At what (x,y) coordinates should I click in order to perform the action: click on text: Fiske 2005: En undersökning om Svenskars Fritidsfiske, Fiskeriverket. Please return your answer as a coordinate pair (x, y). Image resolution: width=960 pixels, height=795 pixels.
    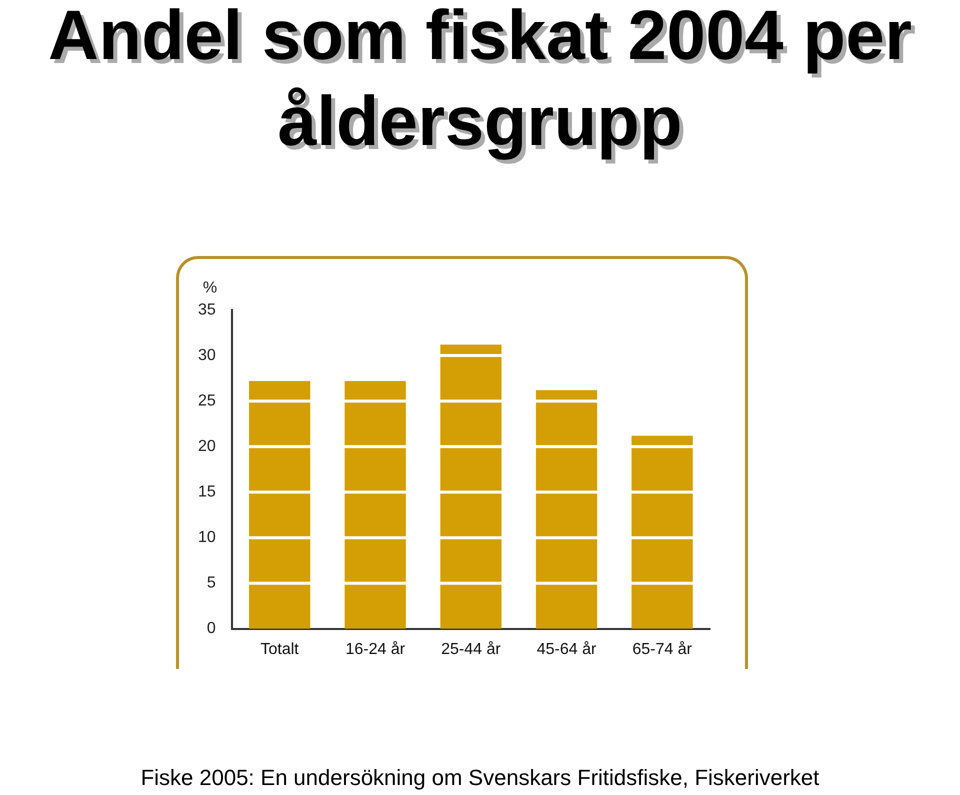
    Looking at the image, I should click on (480, 778).